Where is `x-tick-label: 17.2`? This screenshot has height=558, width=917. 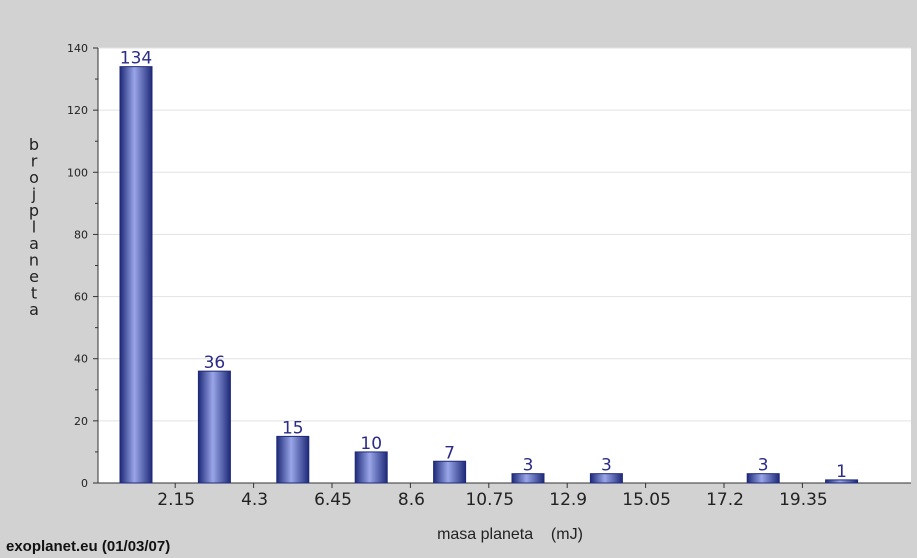 x-tick-label: 17.2 is located at coordinates (725, 500).